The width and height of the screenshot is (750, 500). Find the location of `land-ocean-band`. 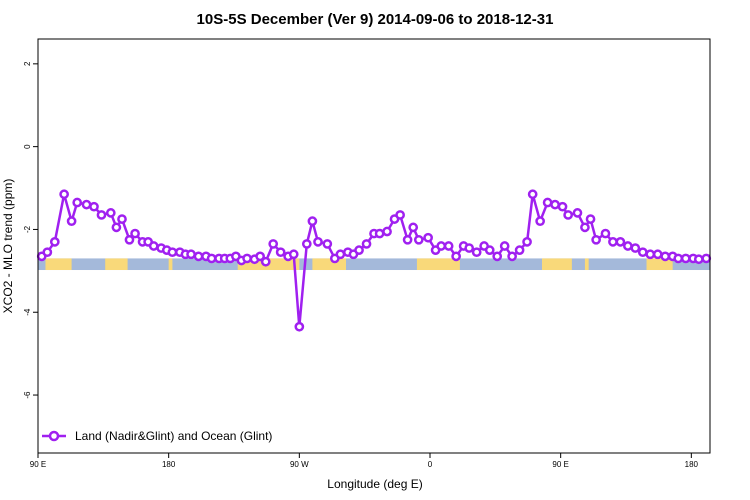

land-ocean-band is located at coordinates (374, 264).